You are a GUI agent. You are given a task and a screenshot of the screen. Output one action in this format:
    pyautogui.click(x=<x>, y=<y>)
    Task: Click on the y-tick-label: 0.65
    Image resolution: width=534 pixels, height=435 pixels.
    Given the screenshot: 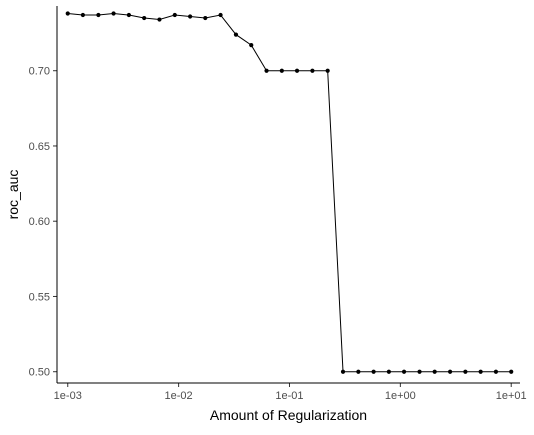 What is the action you would take?
    pyautogui.click(x=39, y=147)
    